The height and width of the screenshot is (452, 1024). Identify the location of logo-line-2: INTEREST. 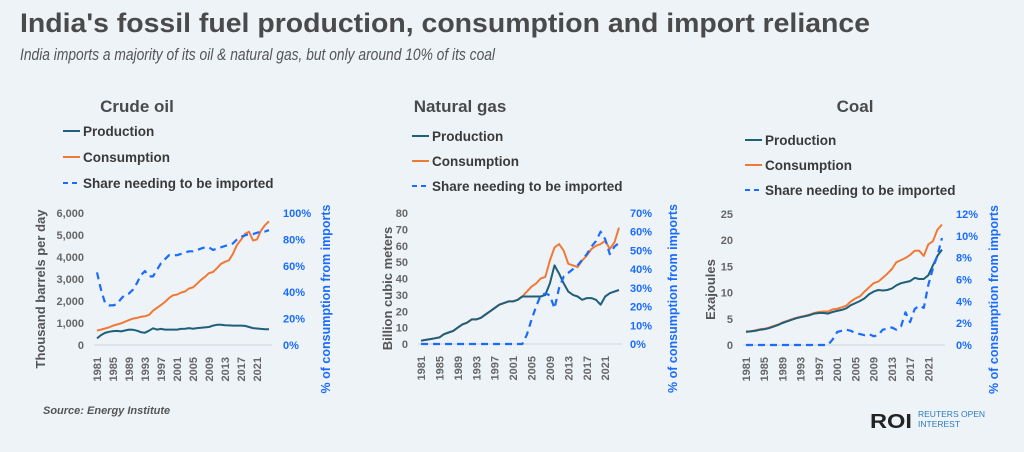
(939, 424).